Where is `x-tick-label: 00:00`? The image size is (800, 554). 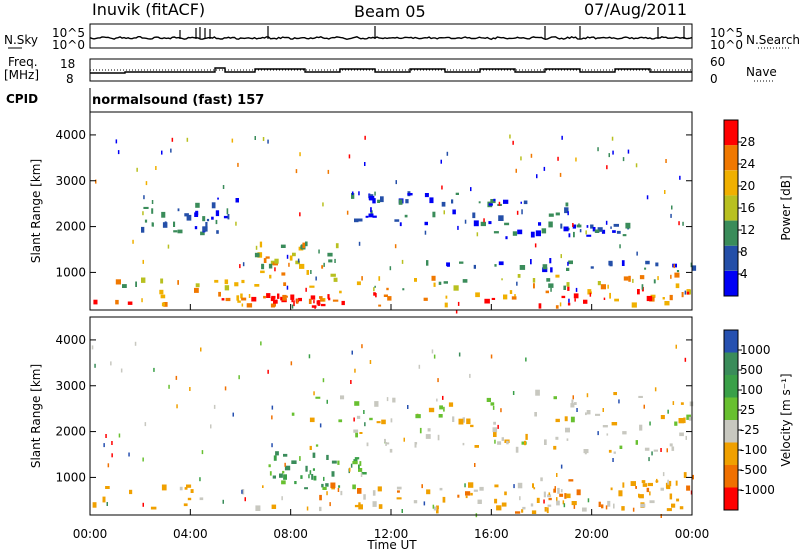 x-tick-label: 00:00 is located at coordinates (90, 534).